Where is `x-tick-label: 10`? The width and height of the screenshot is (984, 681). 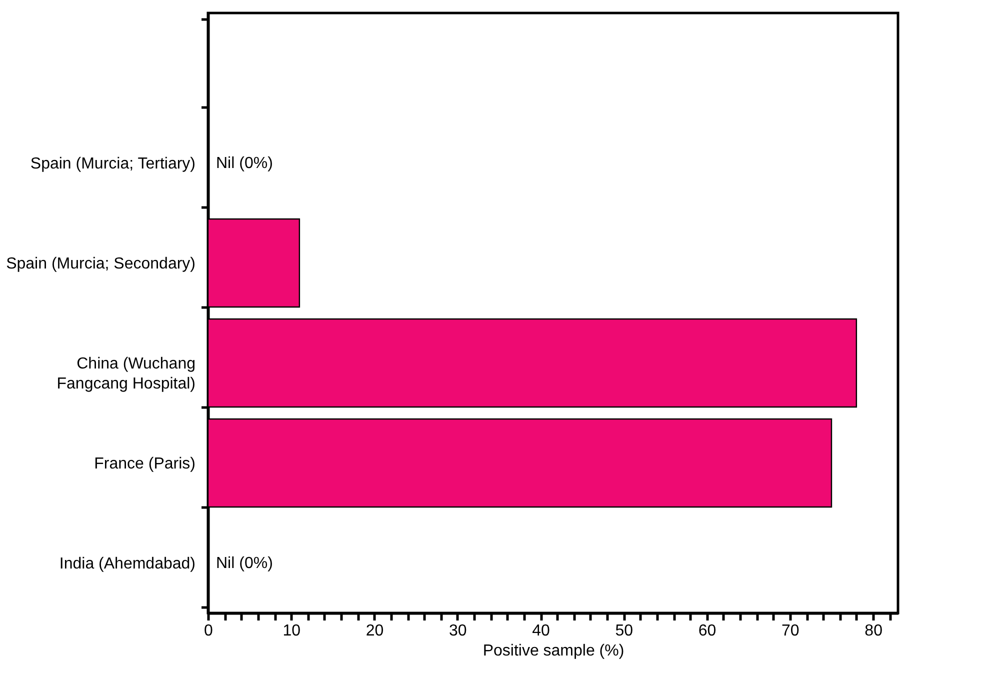
x-tick-label: 10 is located at coordinates (291, 631).